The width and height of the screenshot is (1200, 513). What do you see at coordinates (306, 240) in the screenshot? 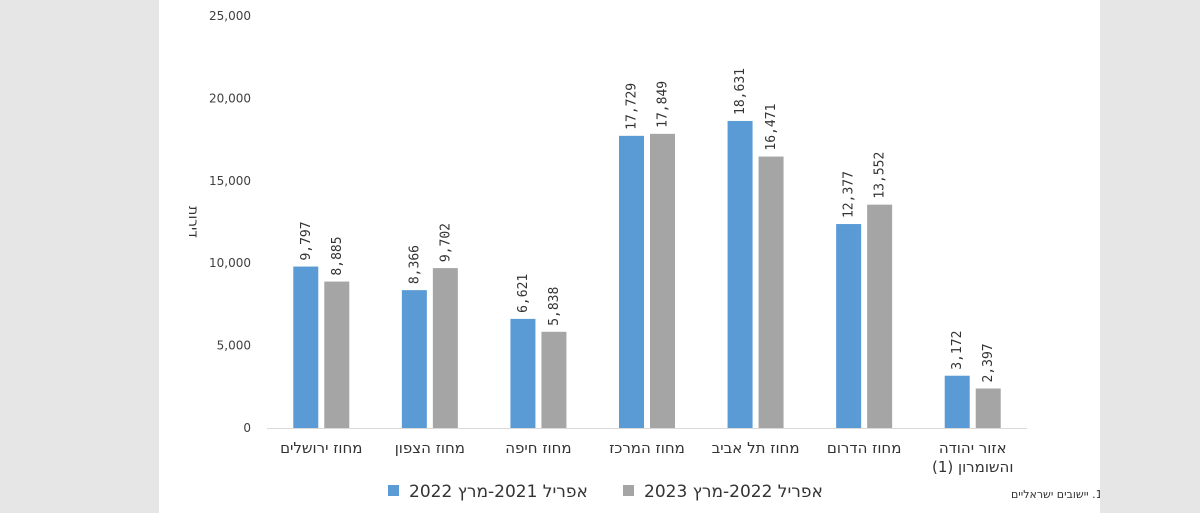
I see `data-label: 9,797` at bounding box center [306, 240].